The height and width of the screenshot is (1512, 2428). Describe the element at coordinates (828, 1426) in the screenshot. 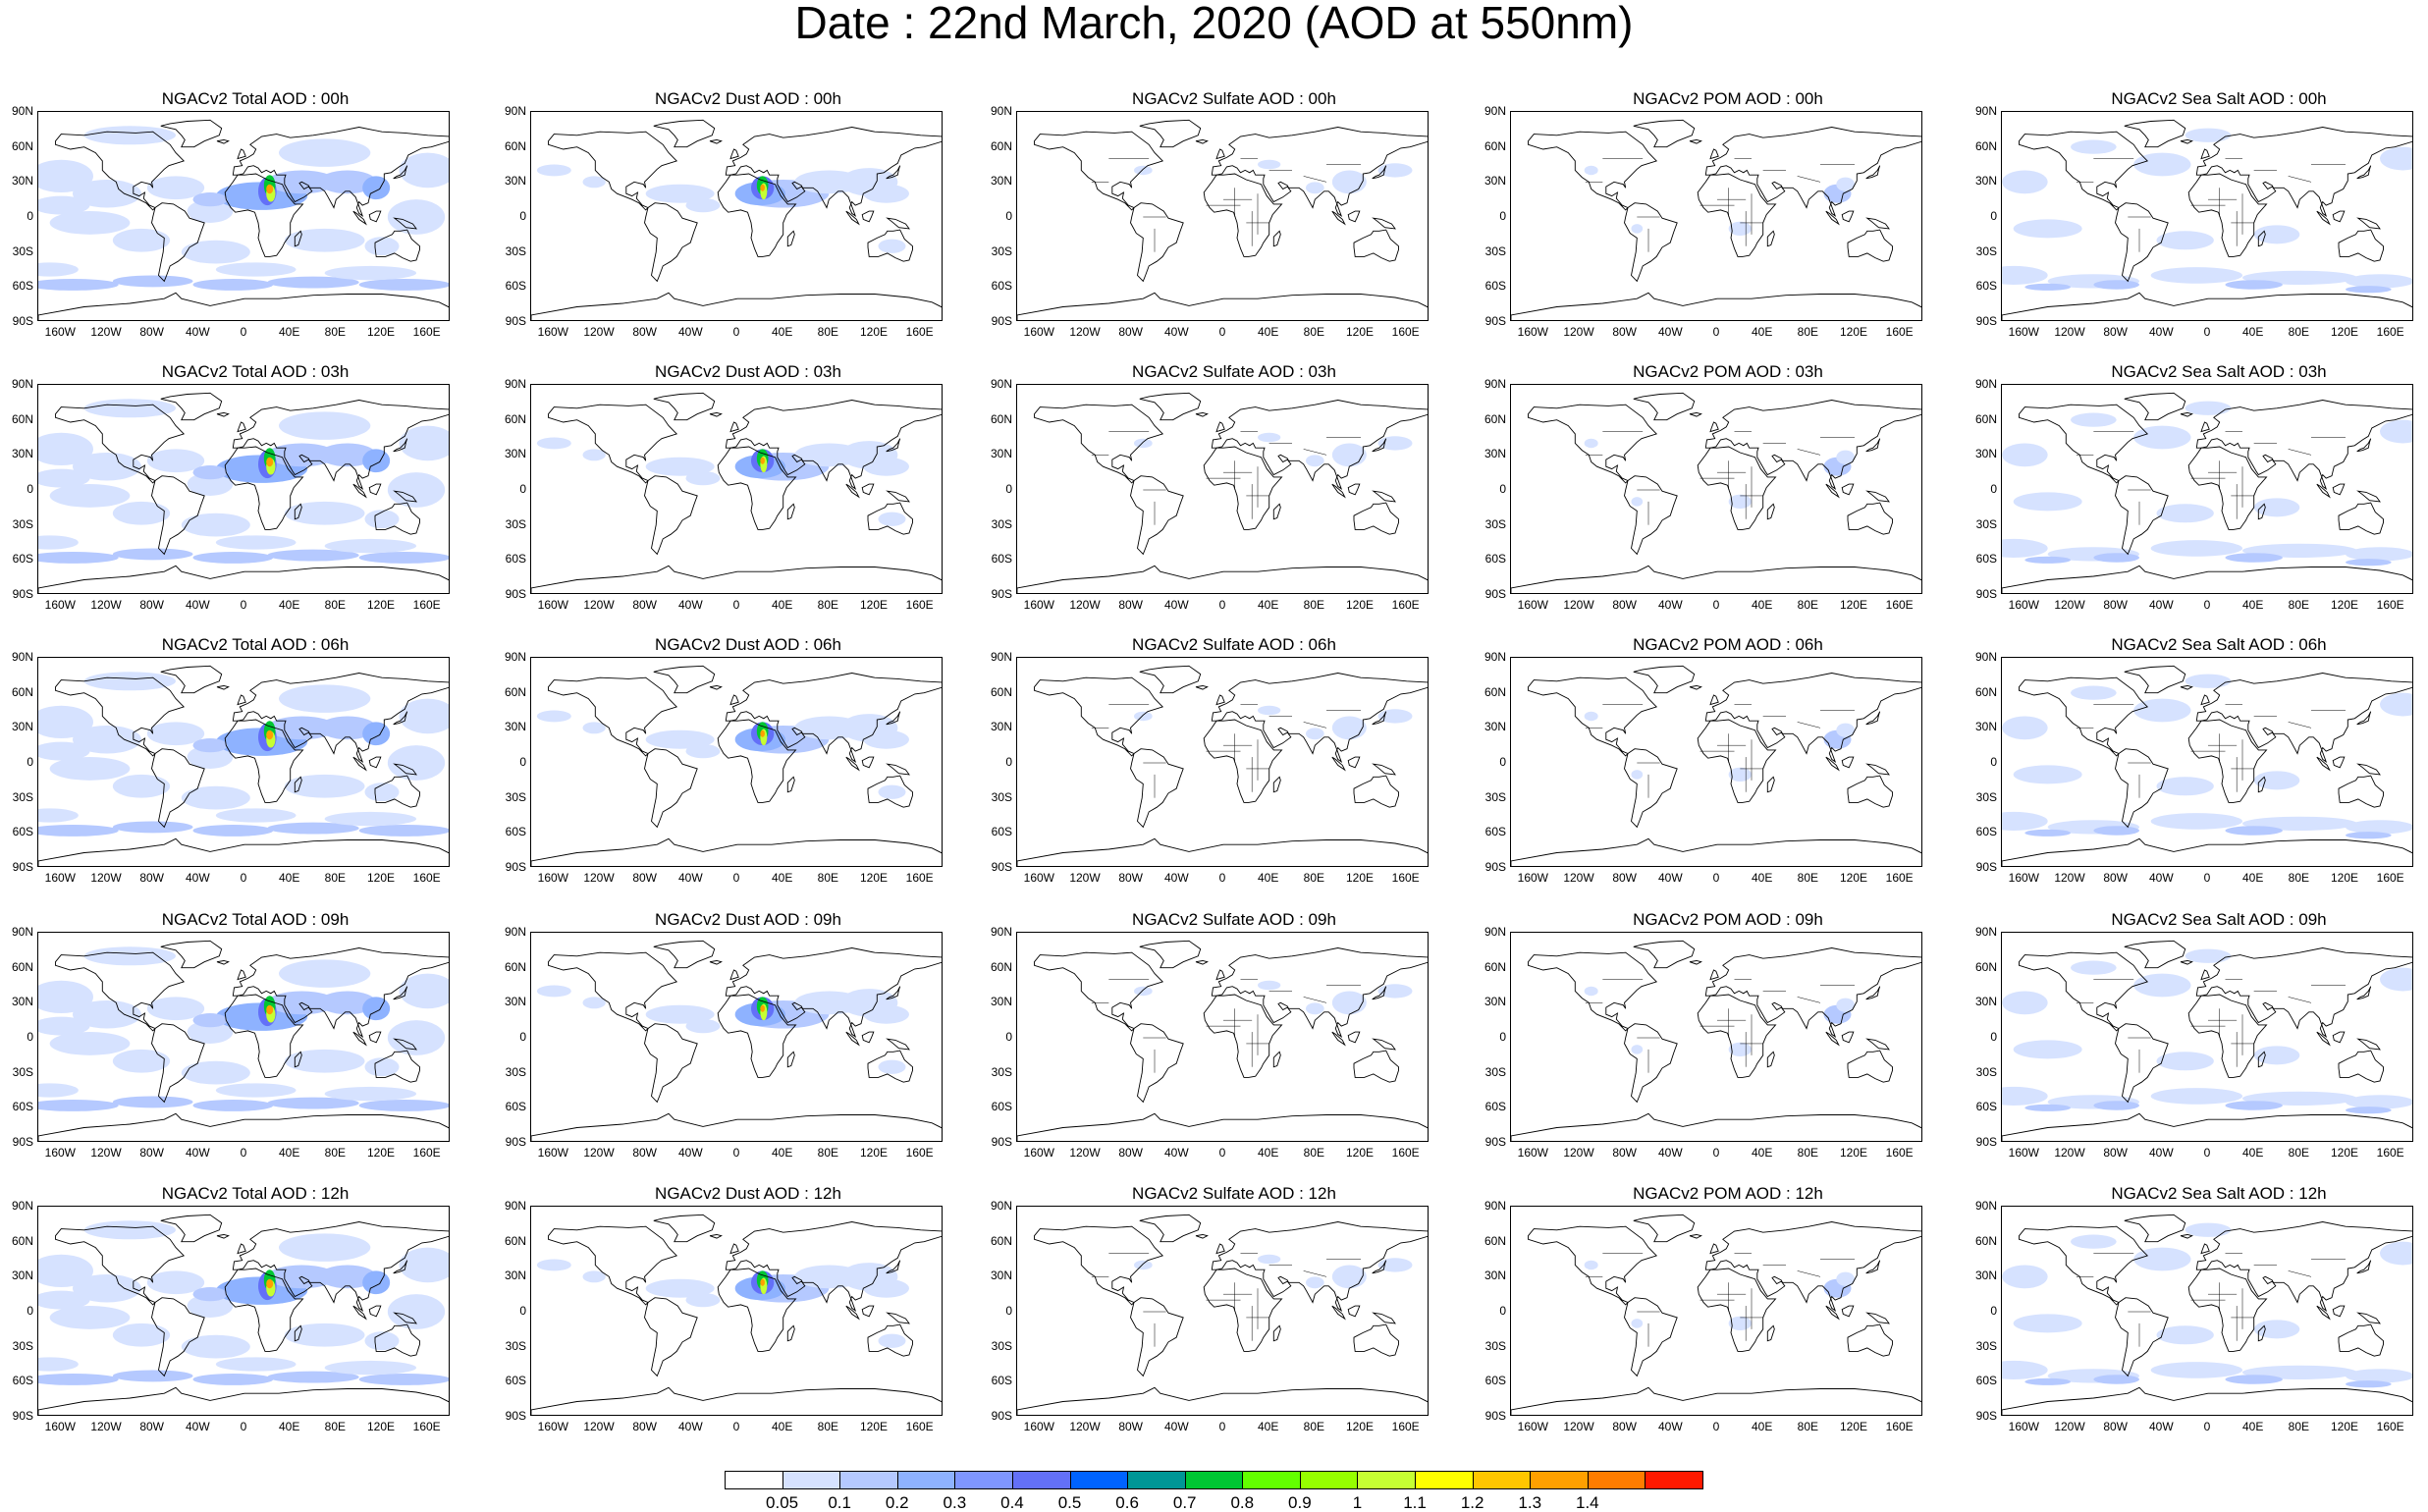

I see `lon-tick-label: 80E` at that location.